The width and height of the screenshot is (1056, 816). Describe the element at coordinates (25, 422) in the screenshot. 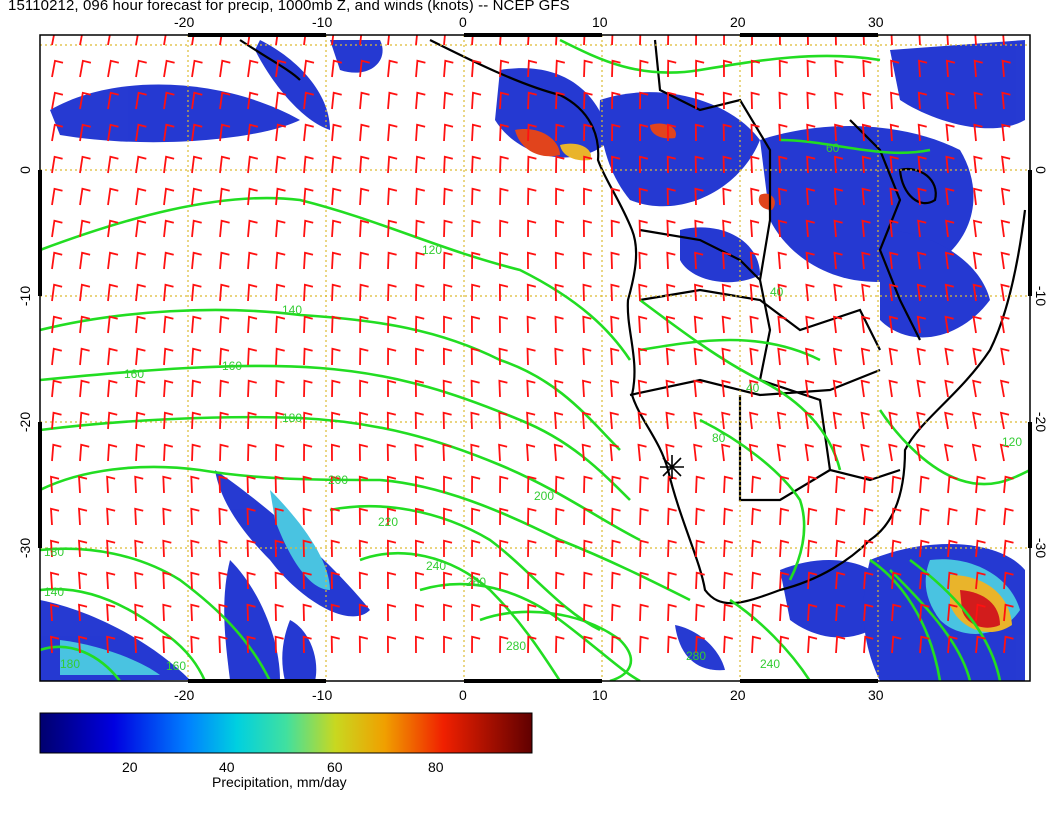

I see `lat-tick-label: -20` at that location.